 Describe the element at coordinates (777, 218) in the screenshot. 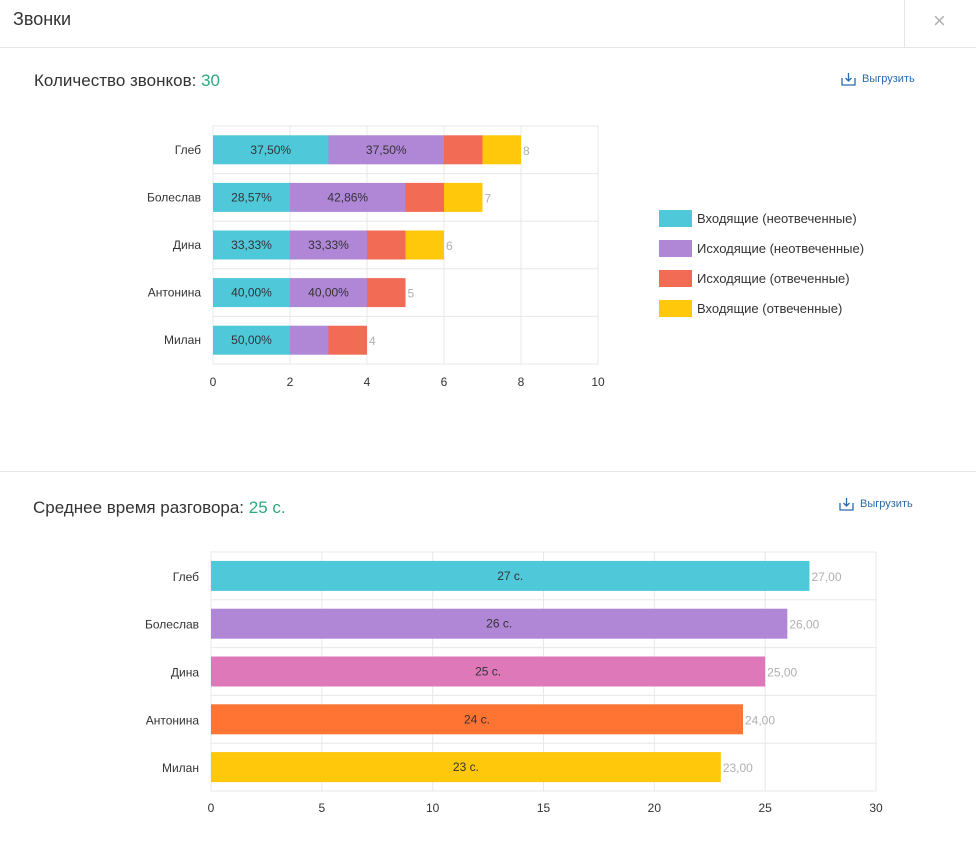

I see `legend-label: Входящие (неотвеченные)` at that location.